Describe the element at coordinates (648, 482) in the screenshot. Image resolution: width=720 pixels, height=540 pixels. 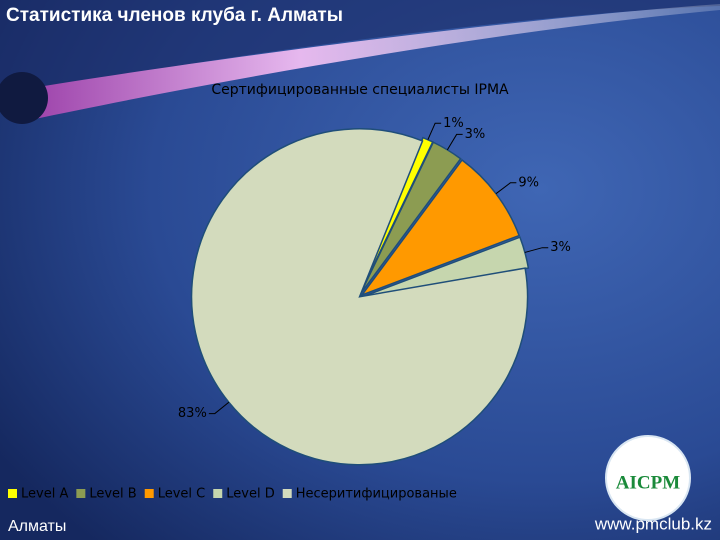
I see `logo-text: AICPM` at that location.